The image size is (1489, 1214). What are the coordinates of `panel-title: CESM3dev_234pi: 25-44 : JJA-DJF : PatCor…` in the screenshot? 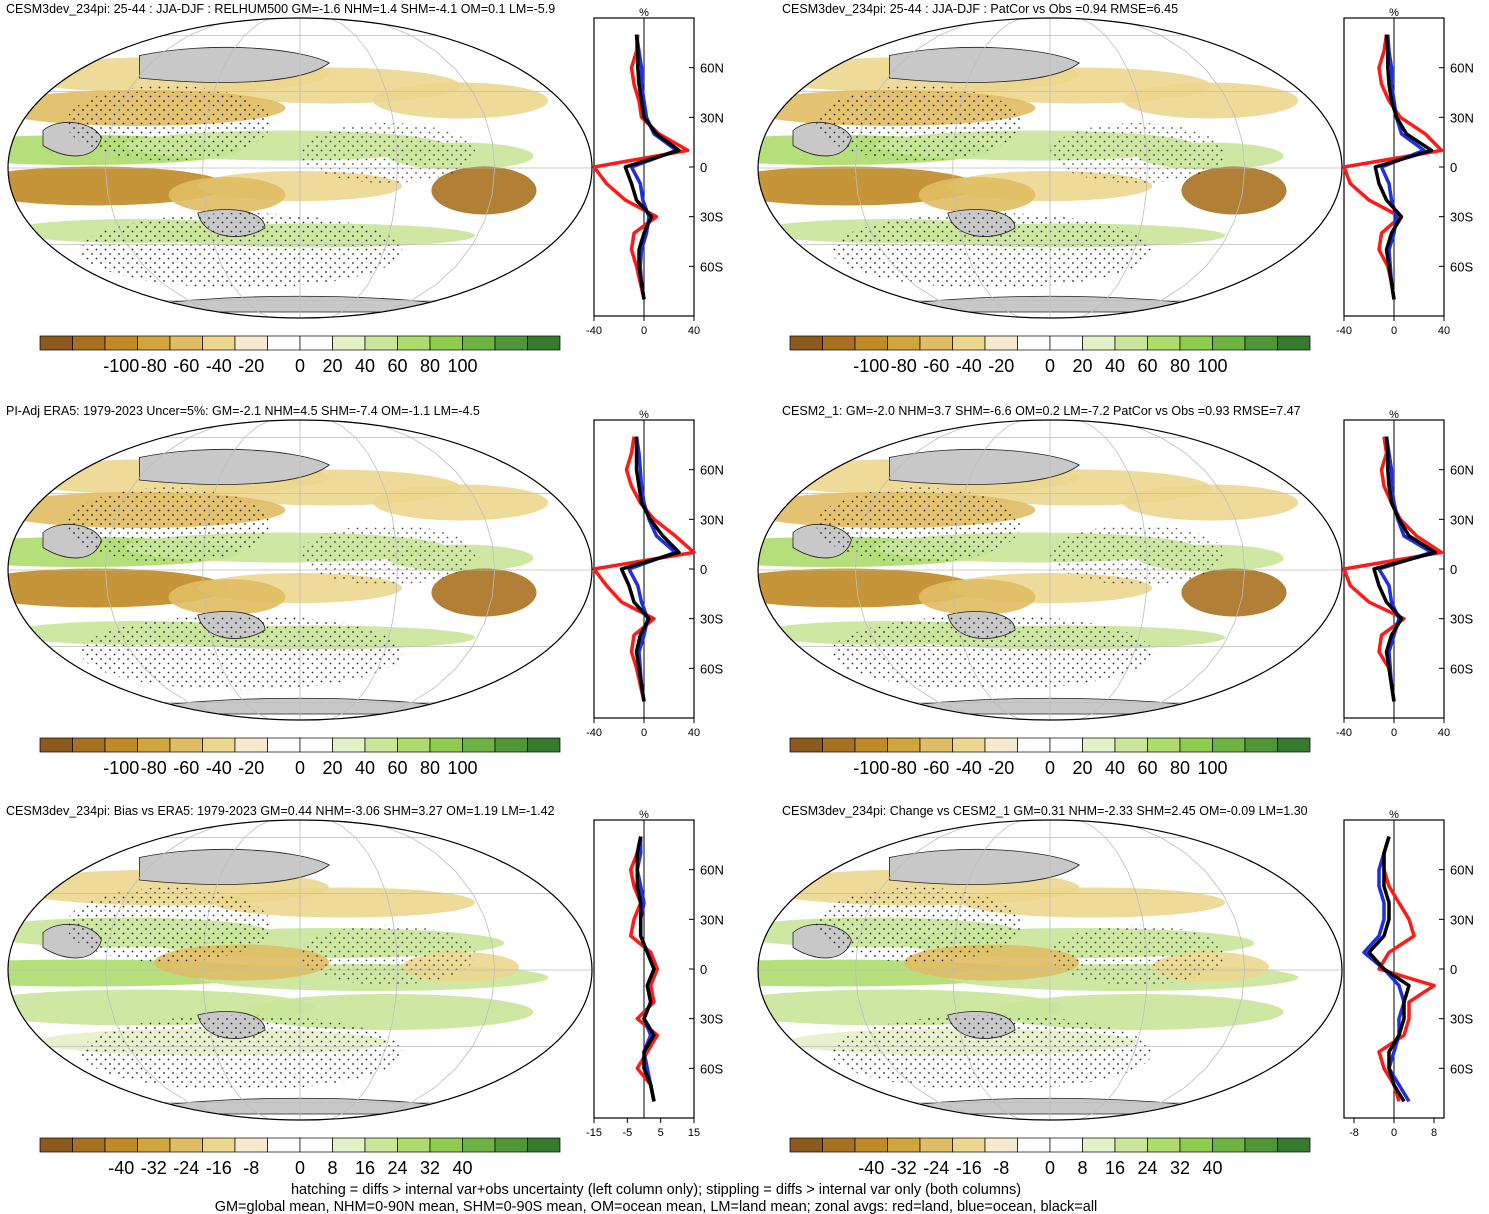 It's located at (980, 9).